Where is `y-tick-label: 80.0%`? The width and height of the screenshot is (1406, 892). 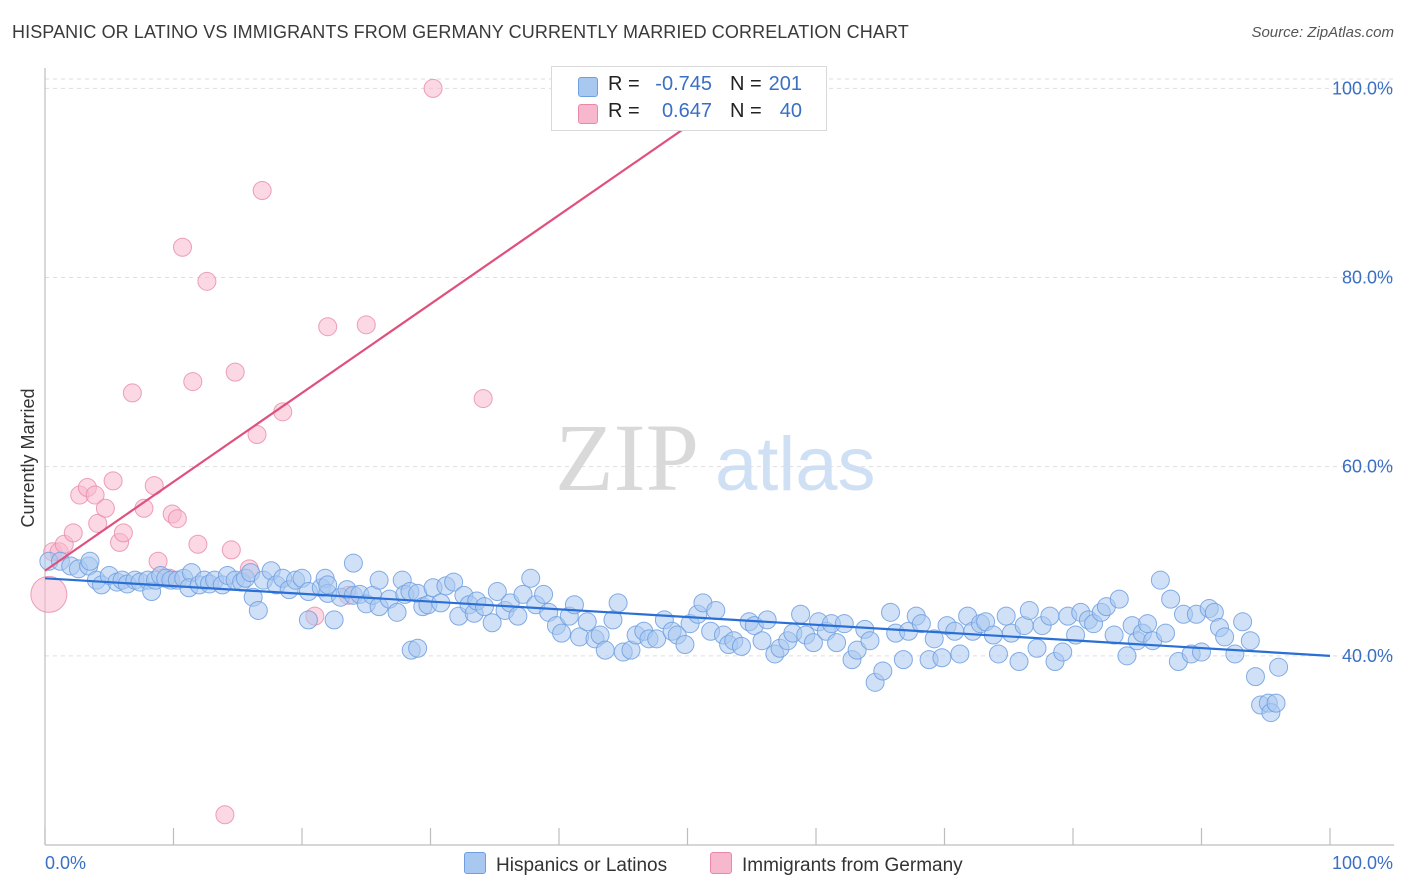
y-tick-label: 80.0% is located at coordinates (1367, 278).